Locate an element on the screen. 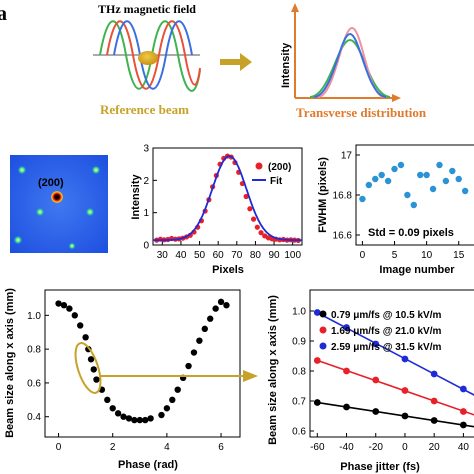 The image size is (474, 474). std-annotation: Std = 0.09 pixels is located at coordinates (411, 233).